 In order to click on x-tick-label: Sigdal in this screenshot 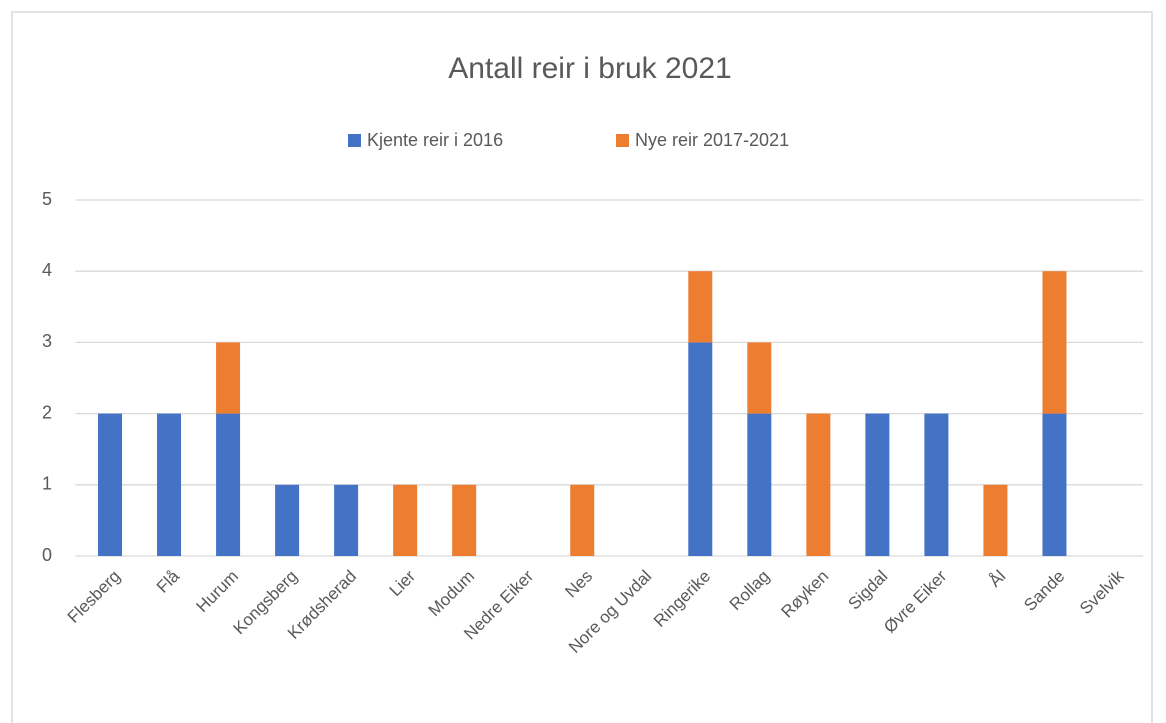, I will do `click(868, 590)`.